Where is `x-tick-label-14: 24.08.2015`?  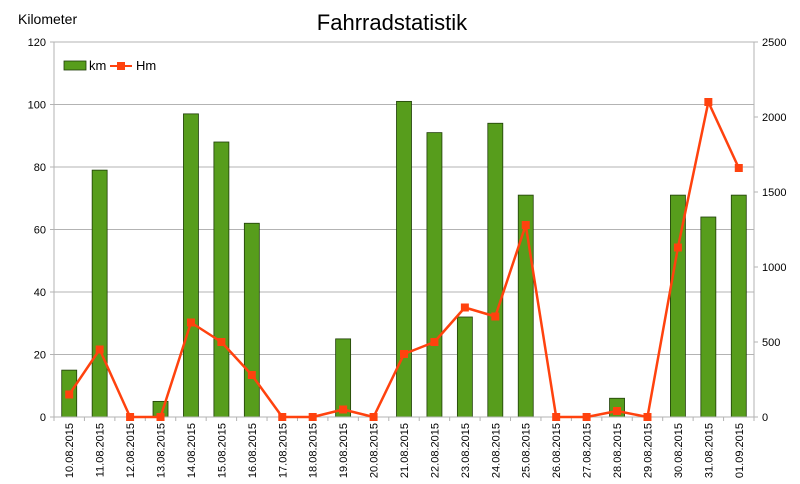 x-tick-label-14: 24.08.2015 is located at coordinates (496, 450).